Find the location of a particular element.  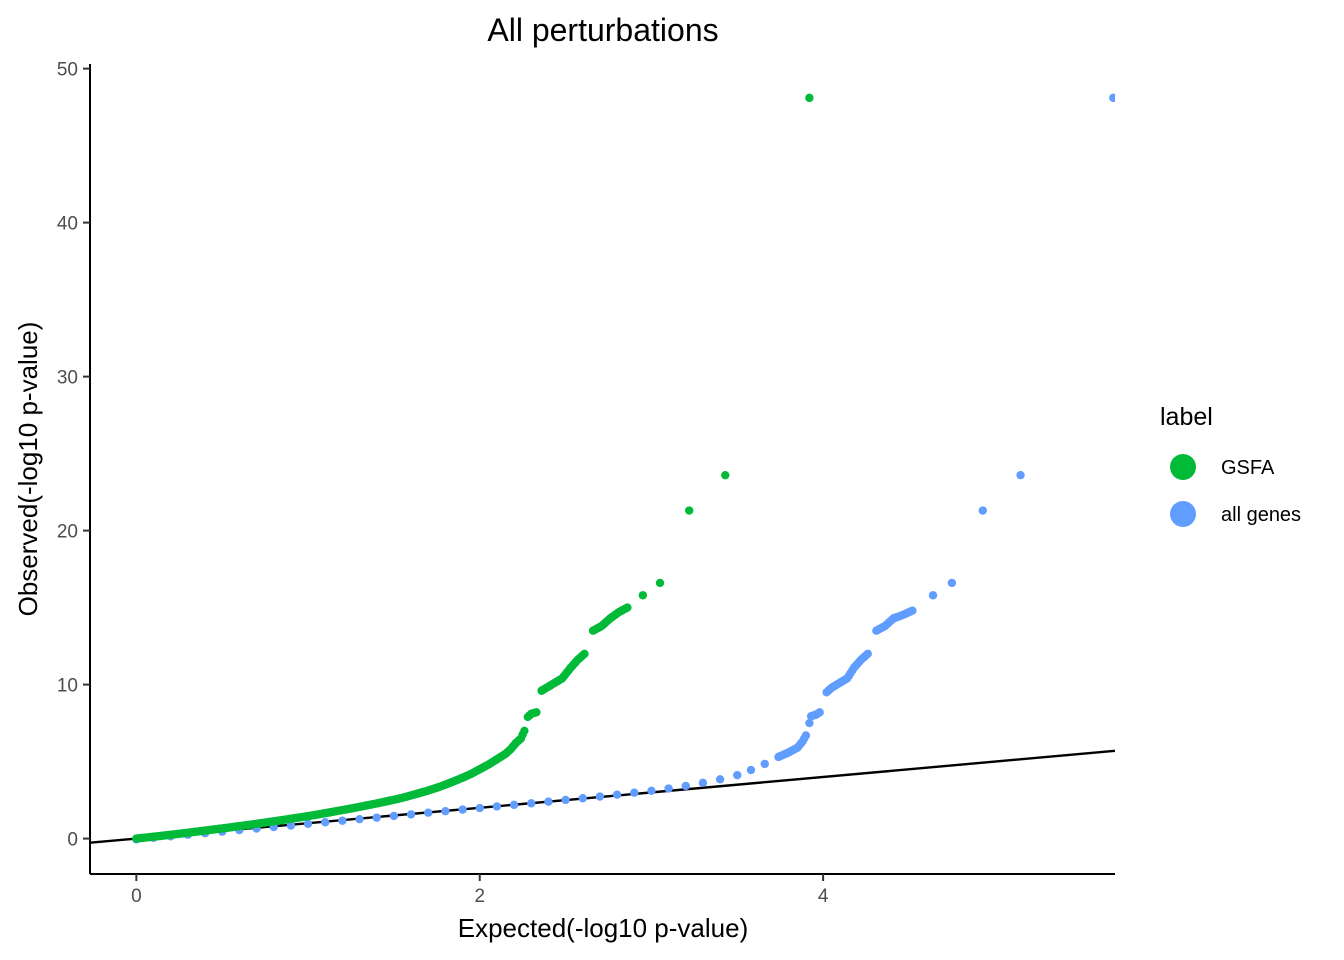

y-axis-title: Observed(-log10 p-value) is located at coordinates (28, 469).